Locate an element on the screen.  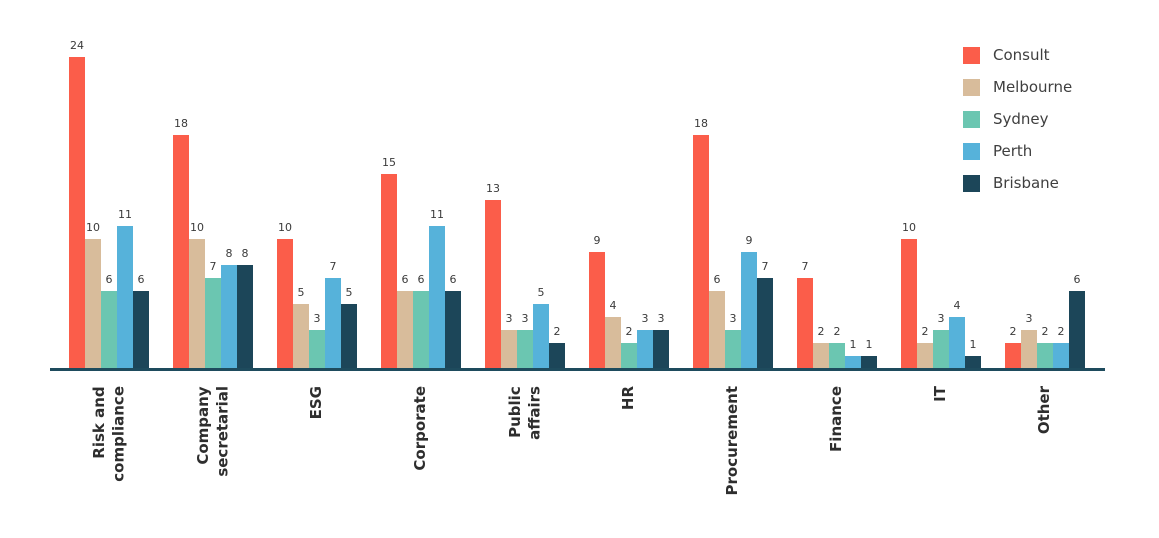
x-axis-label-text: Finance is located at coordinates (836, 419).